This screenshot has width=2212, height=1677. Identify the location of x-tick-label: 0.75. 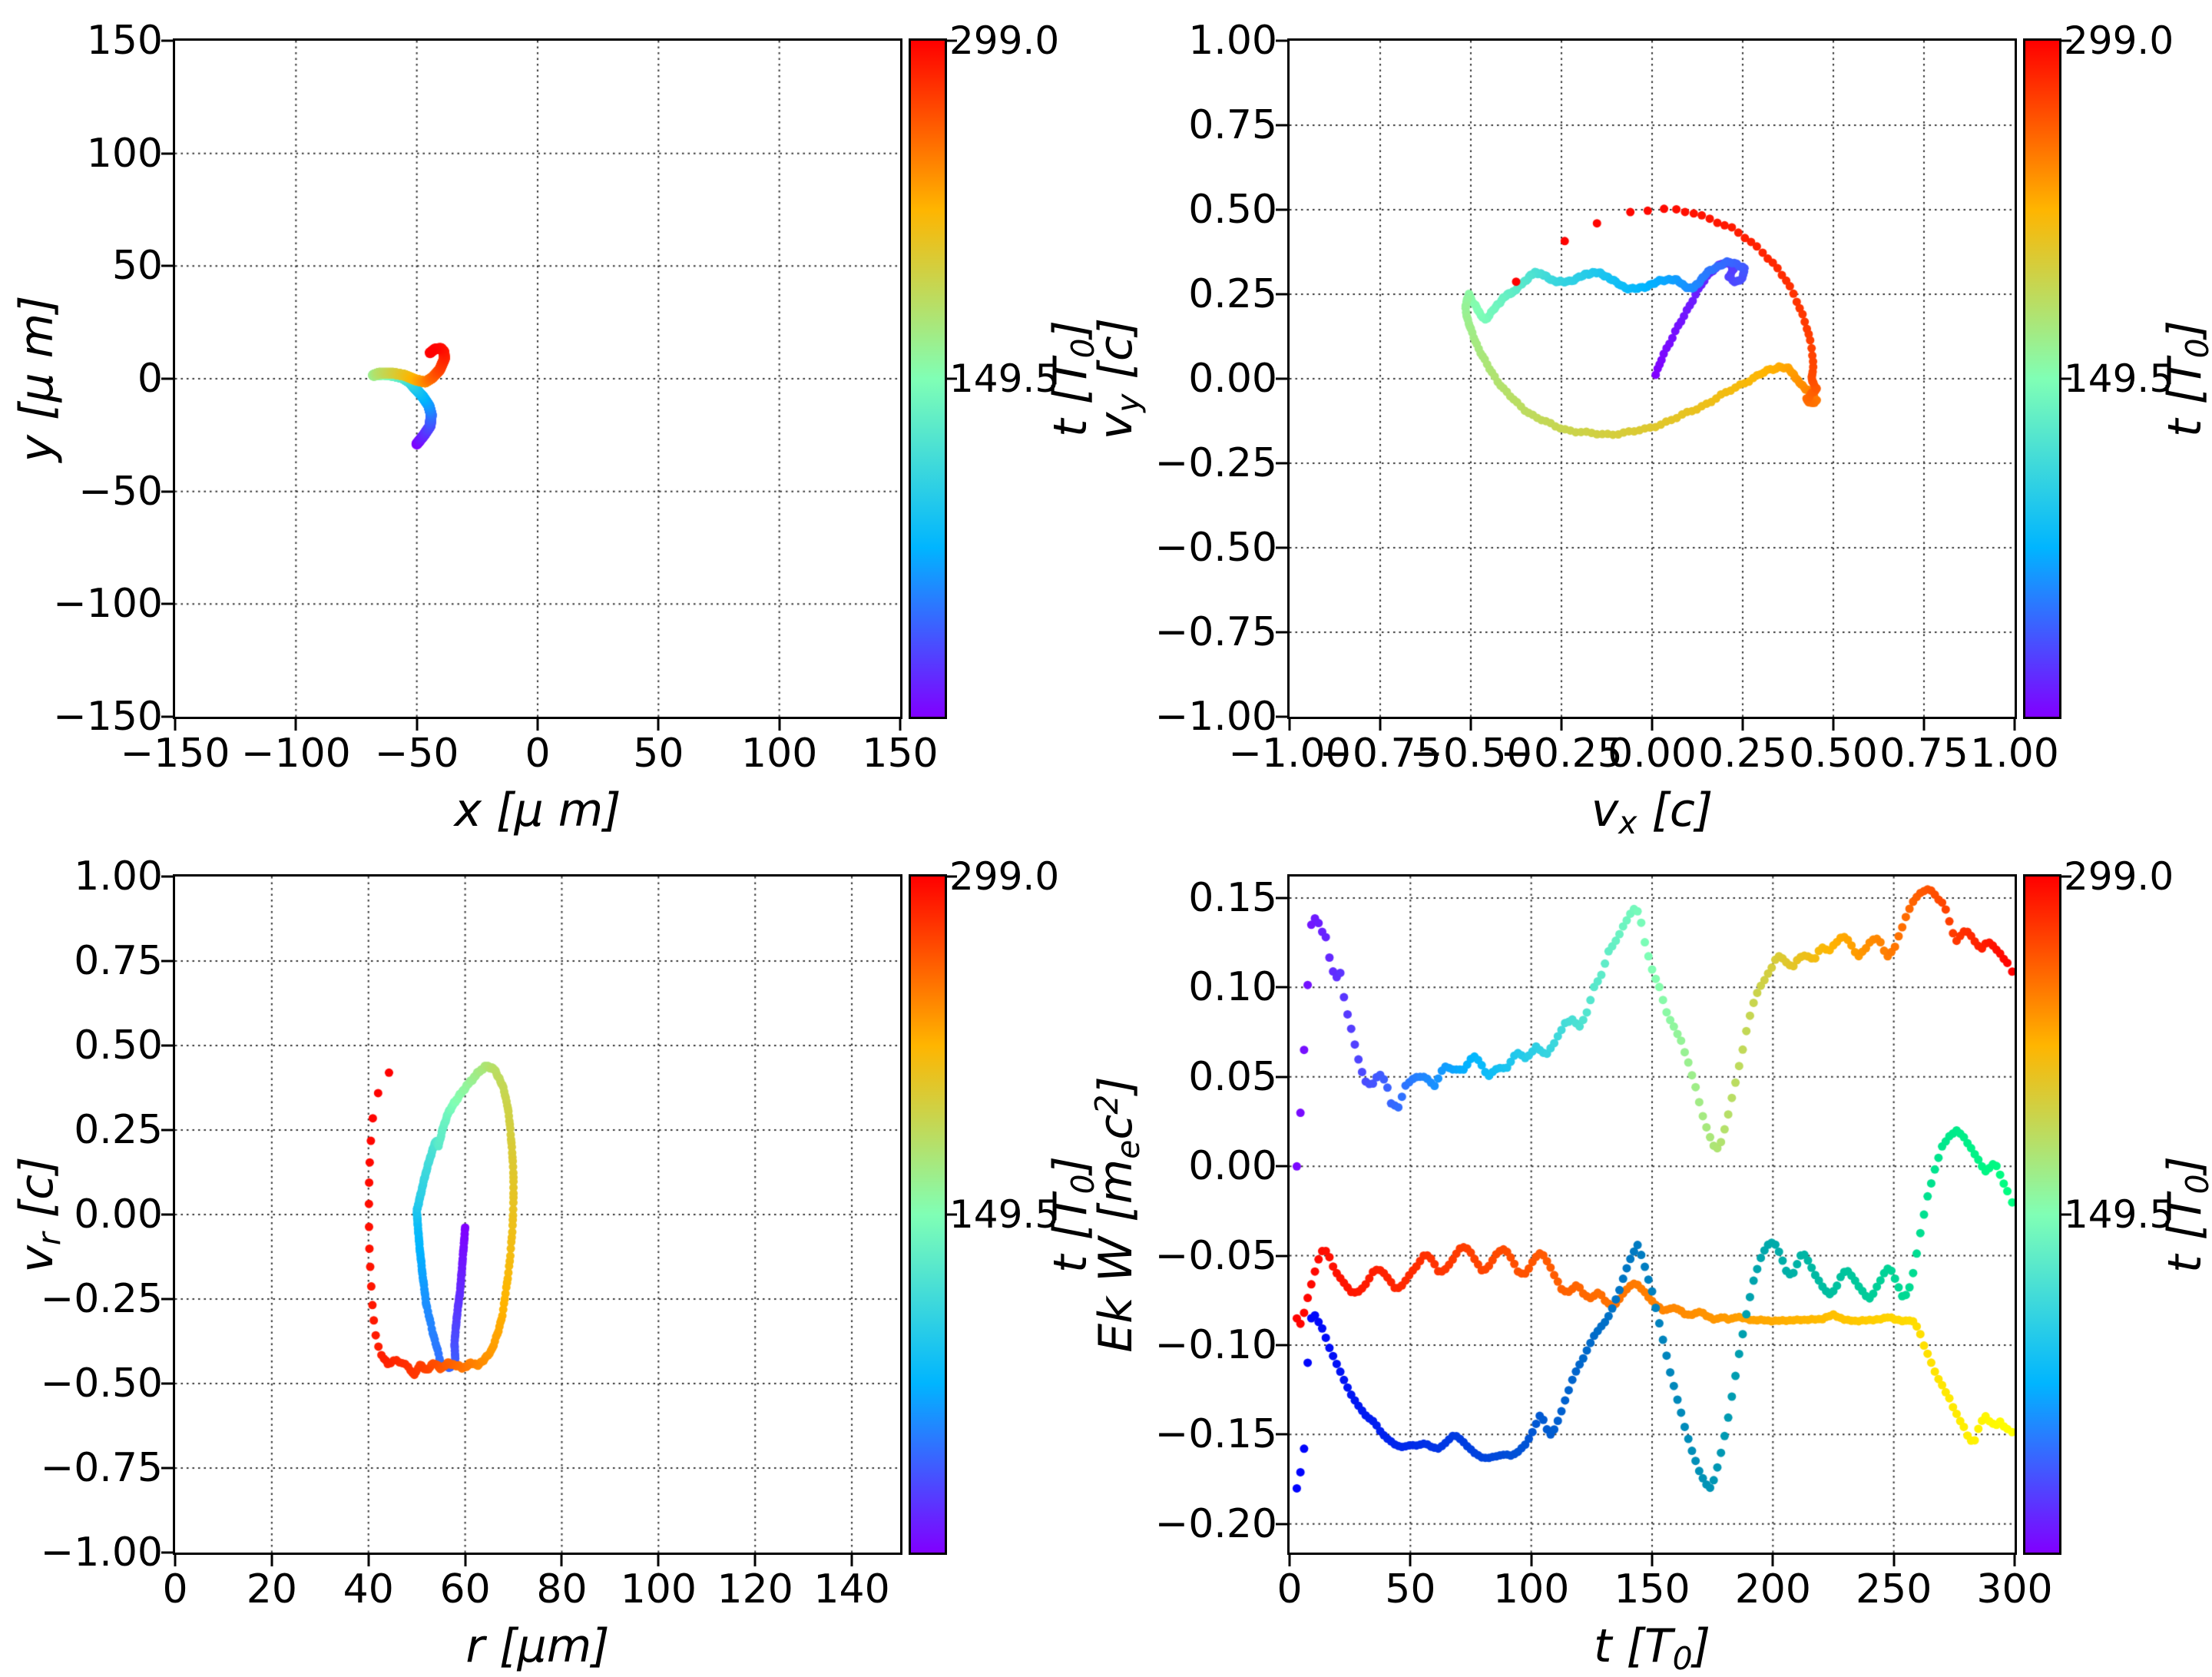
(1924, 754).